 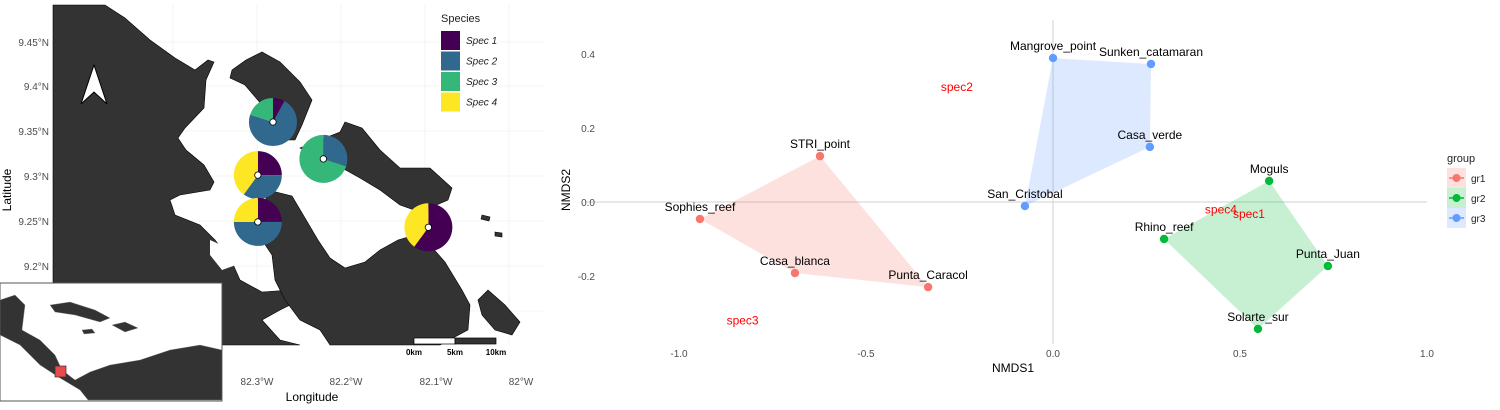 What do you see at coordinates (1240, 354) in the screenshot?
I see `x-tick-label: 0.5` at bounding box center [1240, 354].